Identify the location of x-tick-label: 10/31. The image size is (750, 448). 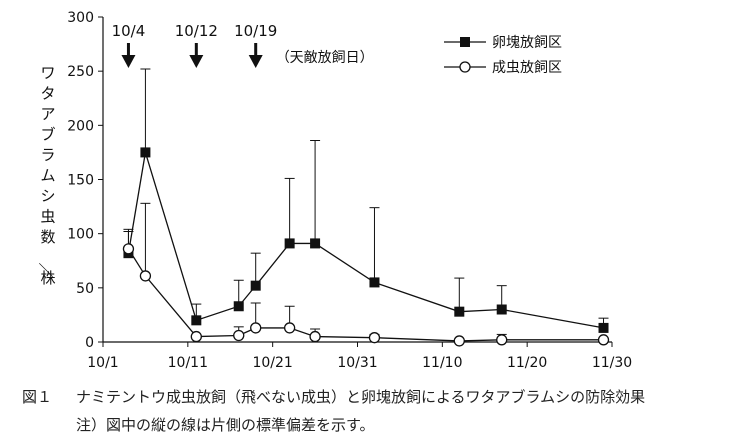
(357, 363).